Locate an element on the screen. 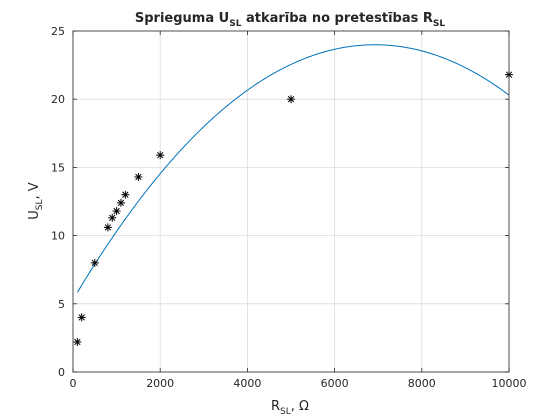 The width and height of the screenshot is (560, 420). y-axis-label-sub: SL is located at coordinates (40, 204).